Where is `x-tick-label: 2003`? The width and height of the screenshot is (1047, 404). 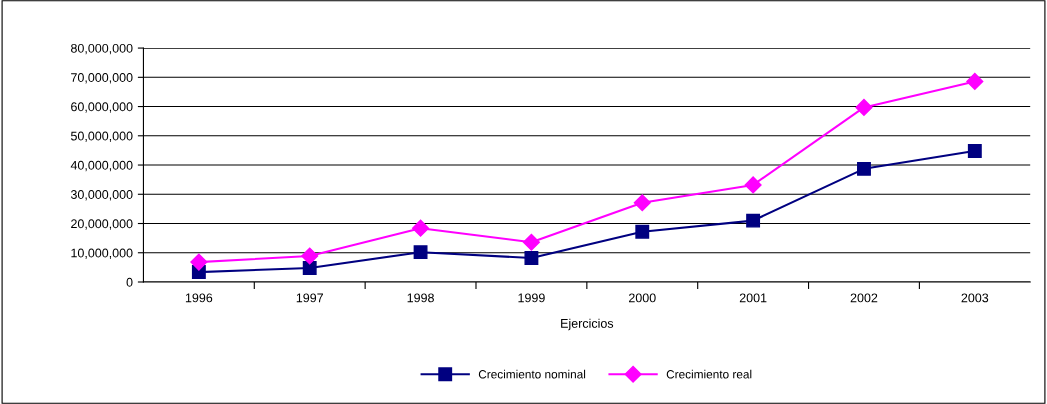 x-tick-label: 2003 is located at coordinates (975, 298).